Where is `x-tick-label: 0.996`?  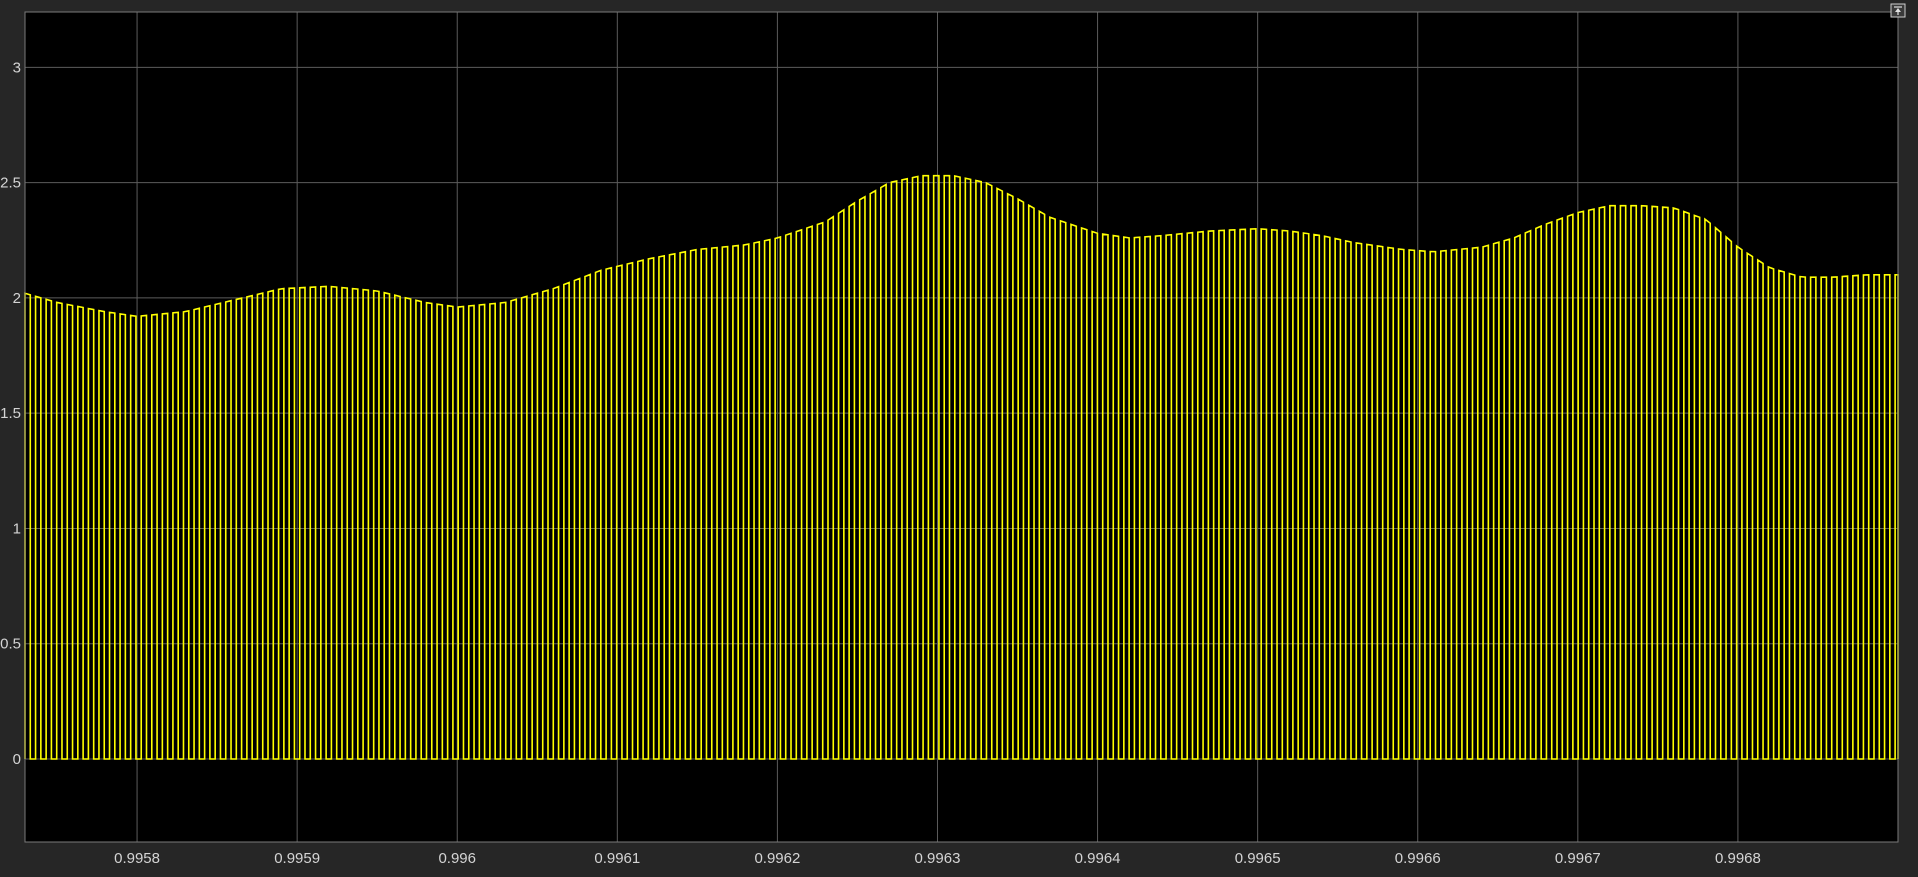
x-tick-label: 0.996 is located at coordinates (457, 858).